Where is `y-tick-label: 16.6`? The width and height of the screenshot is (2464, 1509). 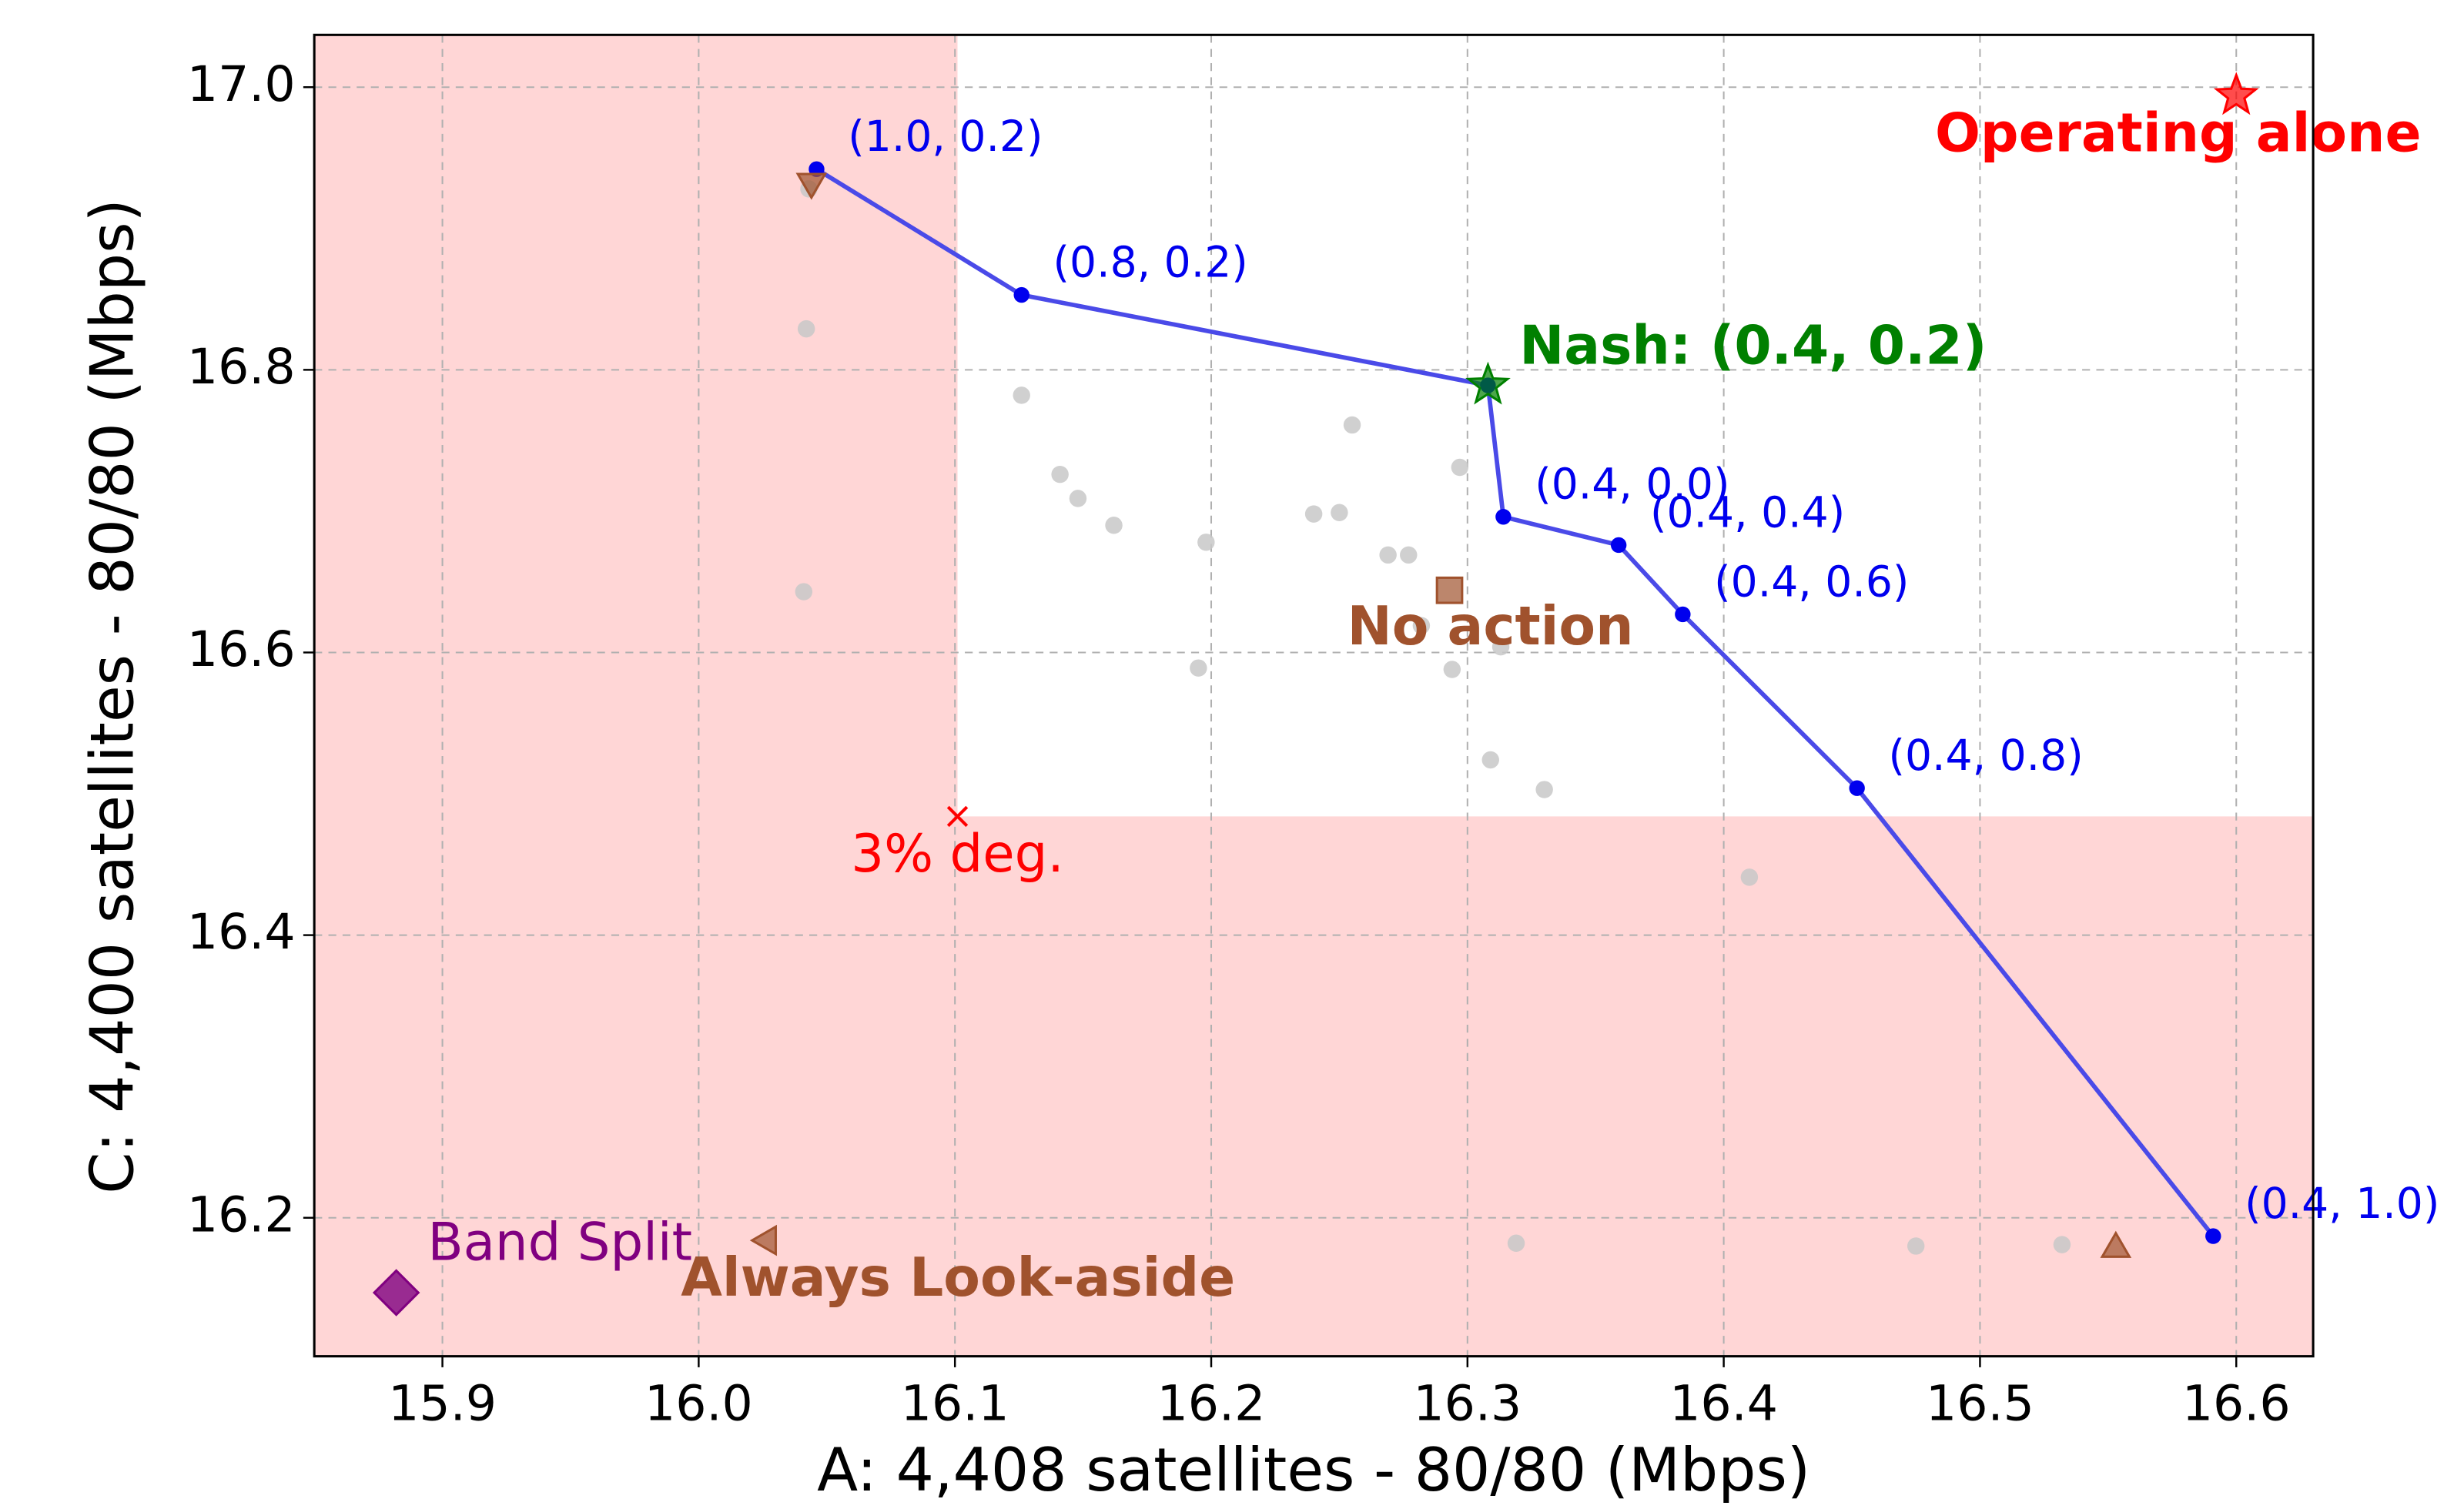 y-tick-label: 16.6 is located at coordinates (241, 649).